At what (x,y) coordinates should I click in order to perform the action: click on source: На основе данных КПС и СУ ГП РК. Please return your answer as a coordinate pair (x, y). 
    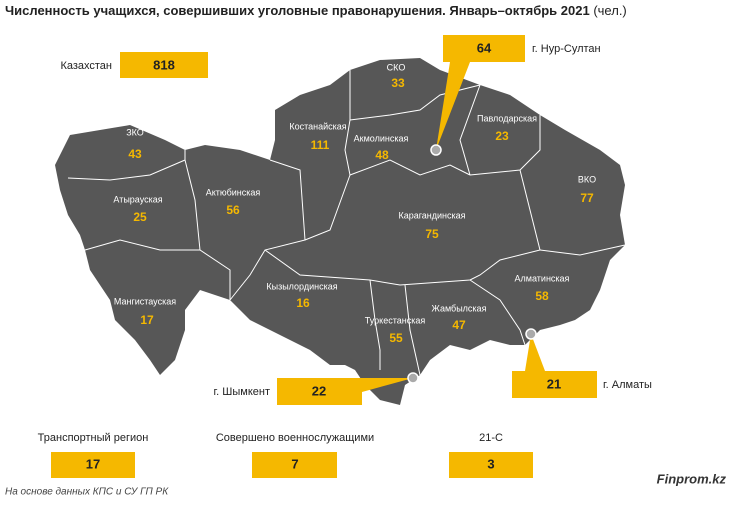
    Looking at the image, I should click on (87, 492).